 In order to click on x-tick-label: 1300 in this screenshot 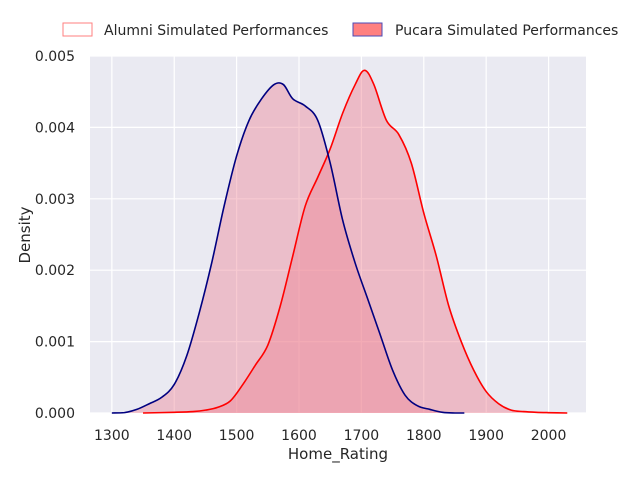, I will do `click(112, 436)`.